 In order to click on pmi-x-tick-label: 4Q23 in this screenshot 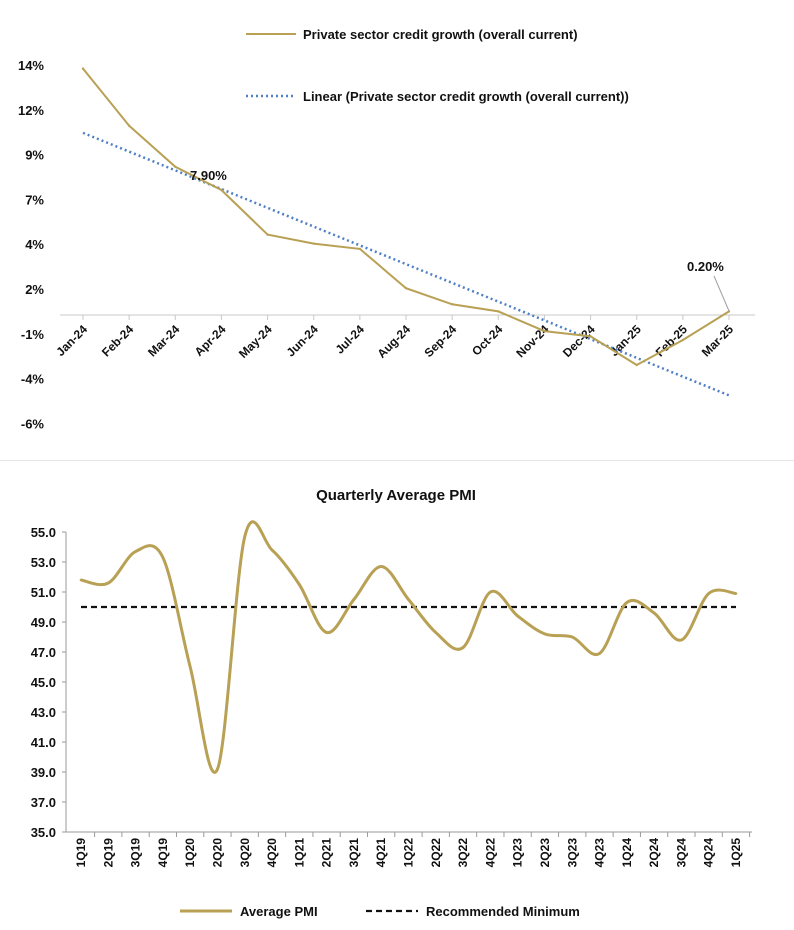, I will do `click(600, 853)`.